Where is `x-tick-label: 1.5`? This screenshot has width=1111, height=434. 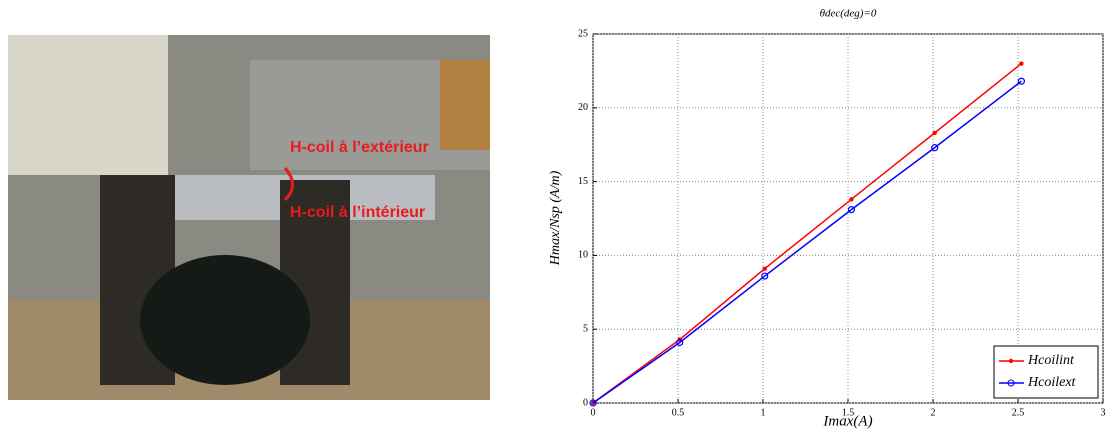 x-tick-label: 1.5 is located at coordinates (848, 412).